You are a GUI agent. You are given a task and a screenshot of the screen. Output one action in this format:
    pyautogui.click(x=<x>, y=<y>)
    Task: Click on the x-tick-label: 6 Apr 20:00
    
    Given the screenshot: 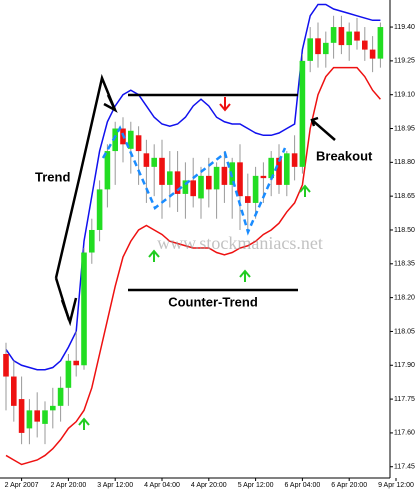 What is the action you would take?
    pyautogui.click(x=349, y=485)
    